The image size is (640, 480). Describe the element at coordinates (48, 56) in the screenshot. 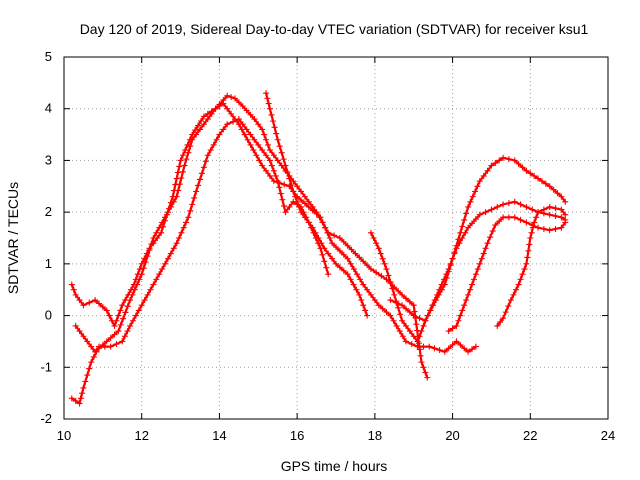

I see `y-tick-label: 5` at that location.